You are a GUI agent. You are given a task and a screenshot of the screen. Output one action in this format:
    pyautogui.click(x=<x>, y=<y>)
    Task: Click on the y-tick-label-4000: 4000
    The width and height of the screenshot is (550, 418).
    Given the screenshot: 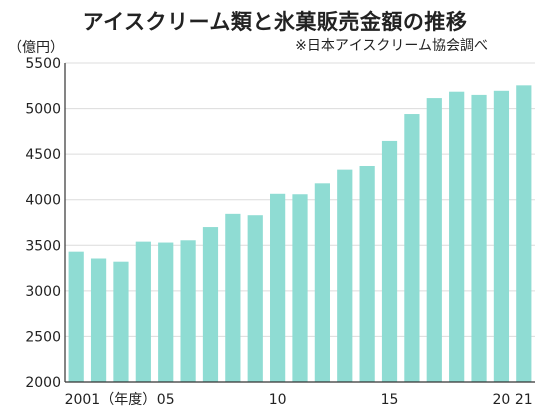 What is the action you would take?
    pyautogui.click(x=43, y=201)
    